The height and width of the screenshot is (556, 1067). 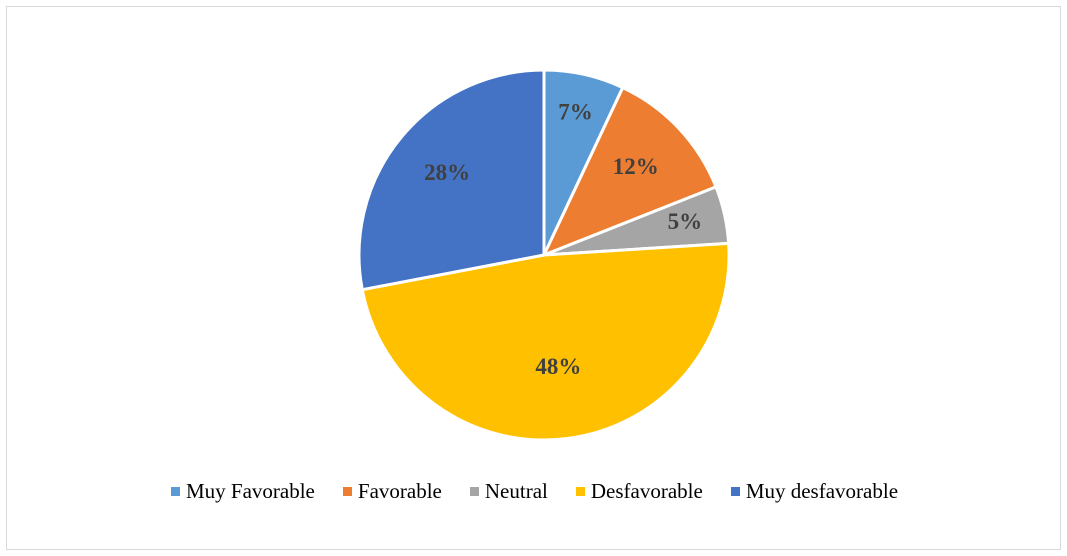 I want to click on pie-slice-favorable, so click(x=629, y=171).